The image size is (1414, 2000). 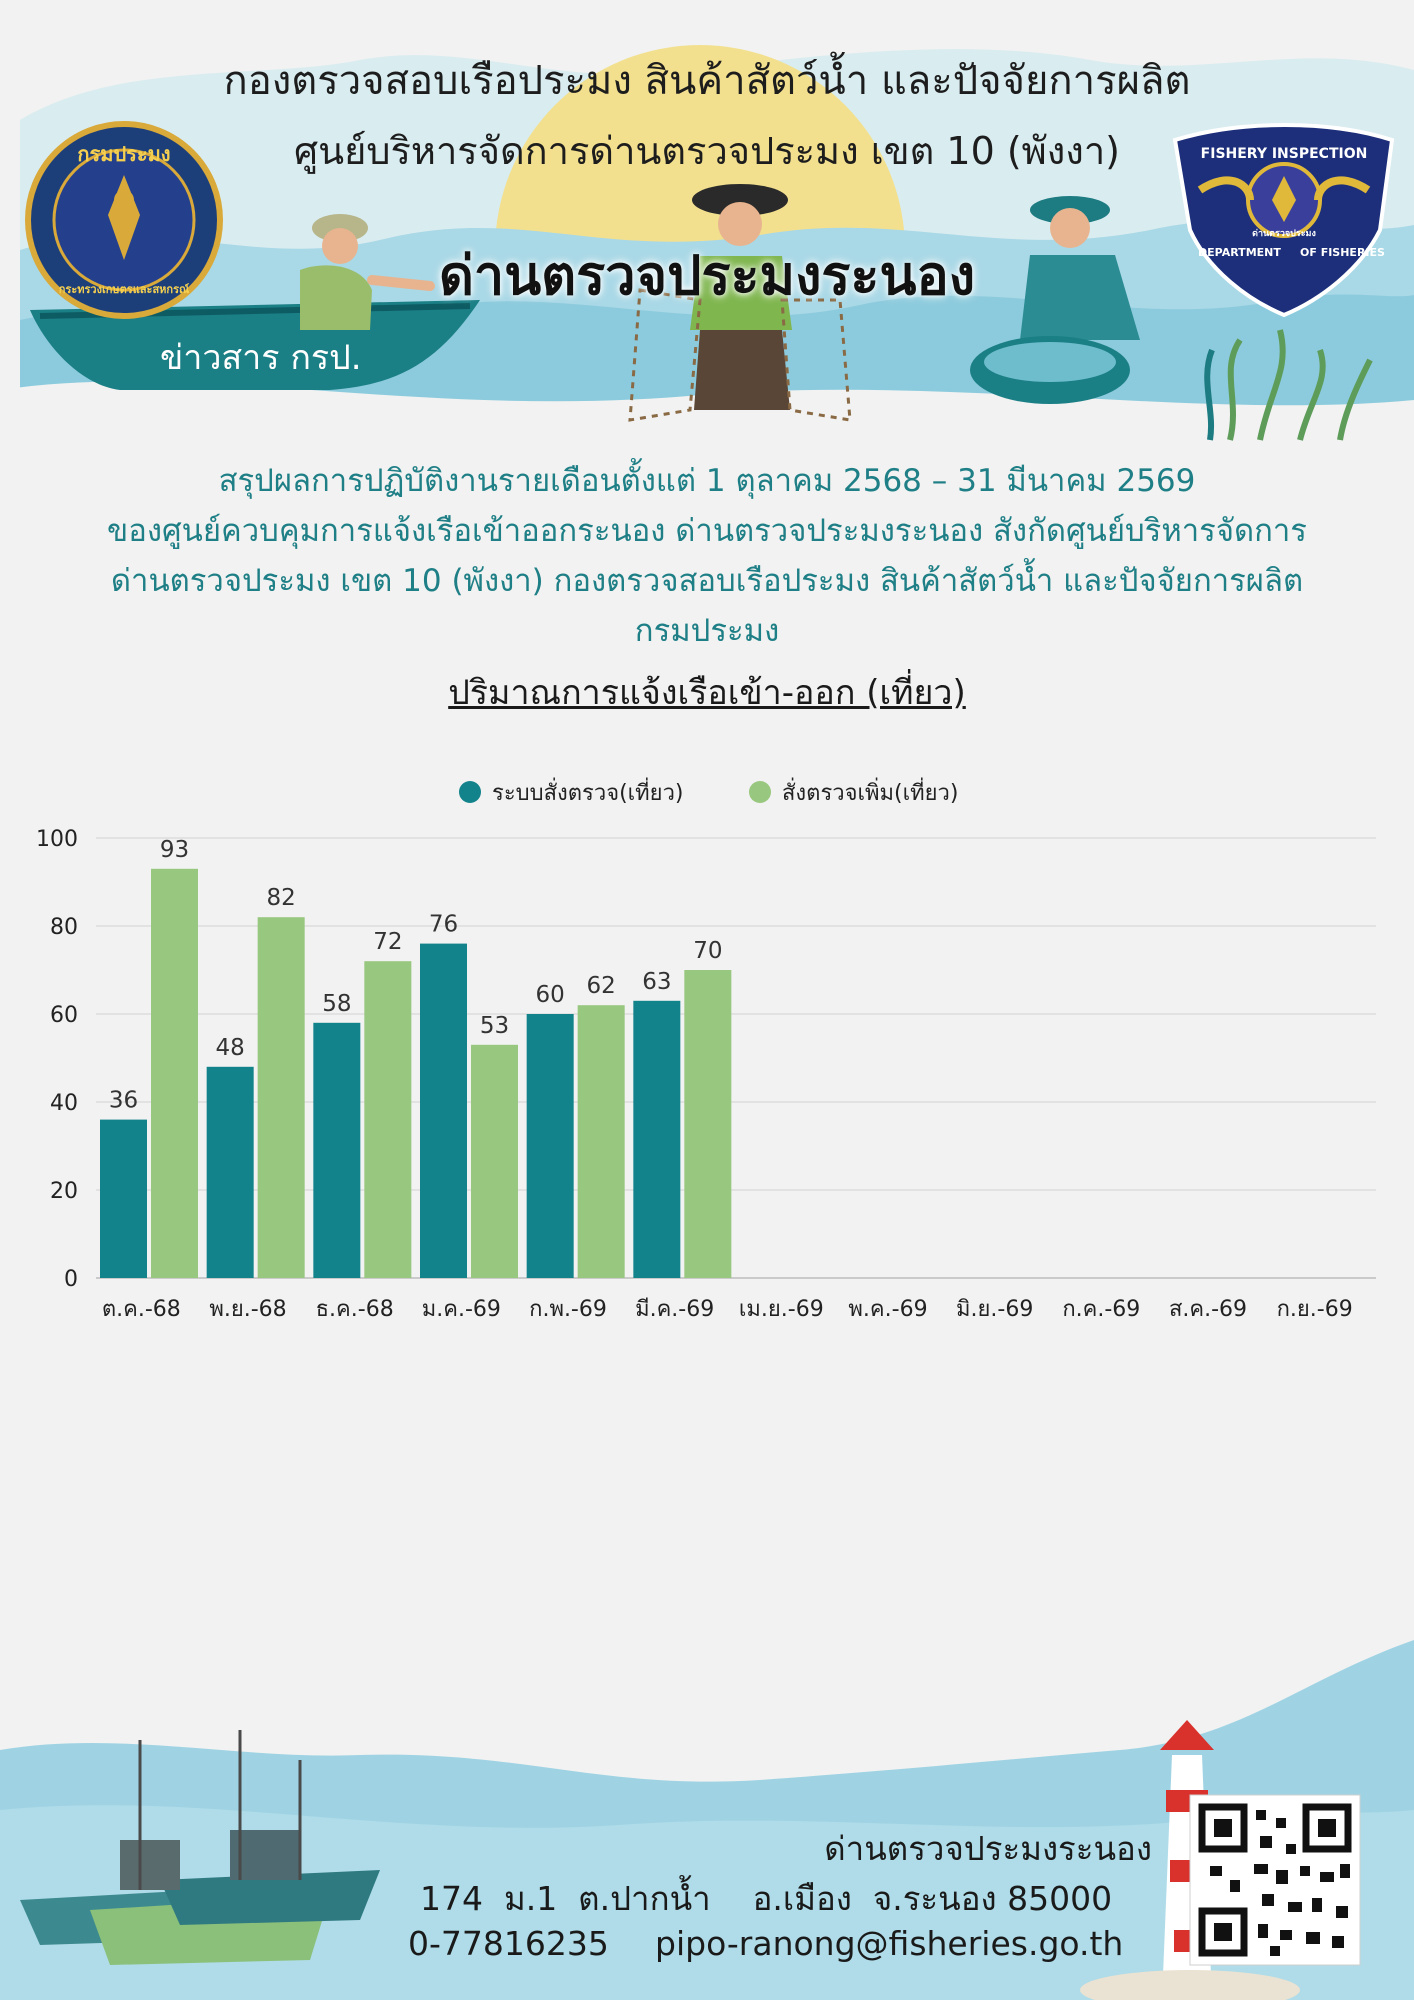 What do you see at coordinates (707, 631) in the screenshot?
I see `summary-line-4: กรมประมง` at bounding box center [707, 631].